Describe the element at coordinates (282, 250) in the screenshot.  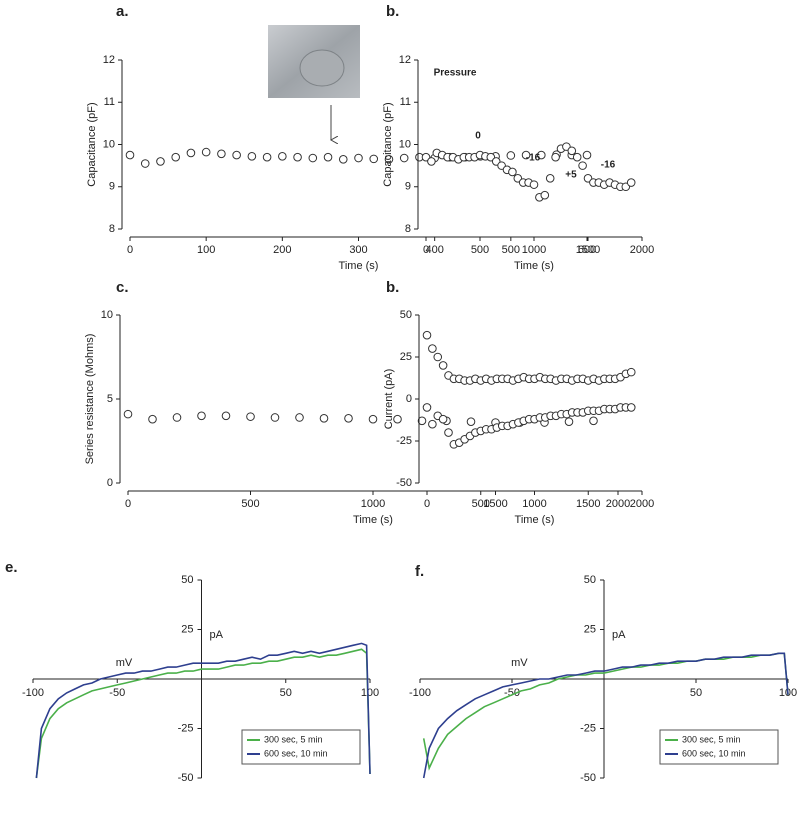
I see `x-tick-label: 200` at that location.